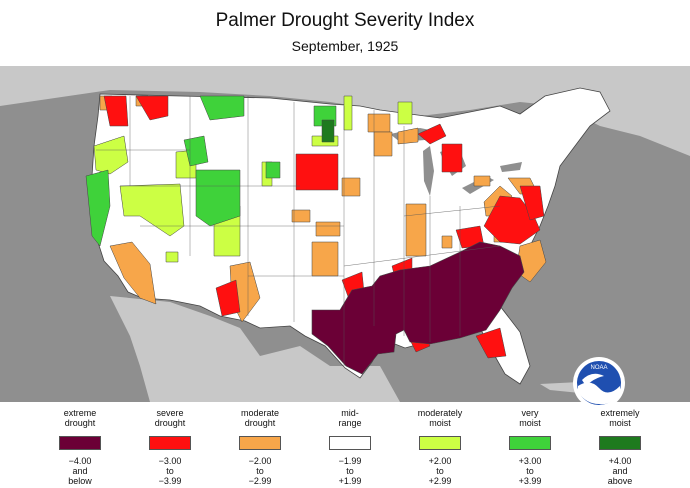 This screenshot has height=488, width=690. I want to click on noaa-logo-text: NOAA, so click(598, 368).